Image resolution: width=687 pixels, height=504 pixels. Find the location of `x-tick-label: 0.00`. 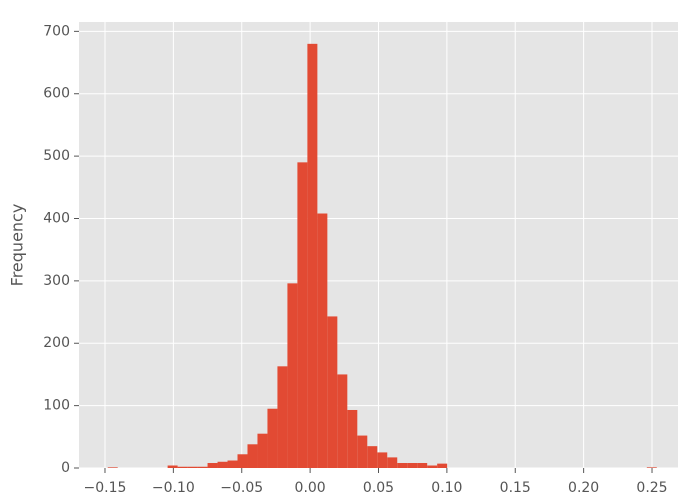

x-tick-label: 0.00 is located at coordinates (310, 488).